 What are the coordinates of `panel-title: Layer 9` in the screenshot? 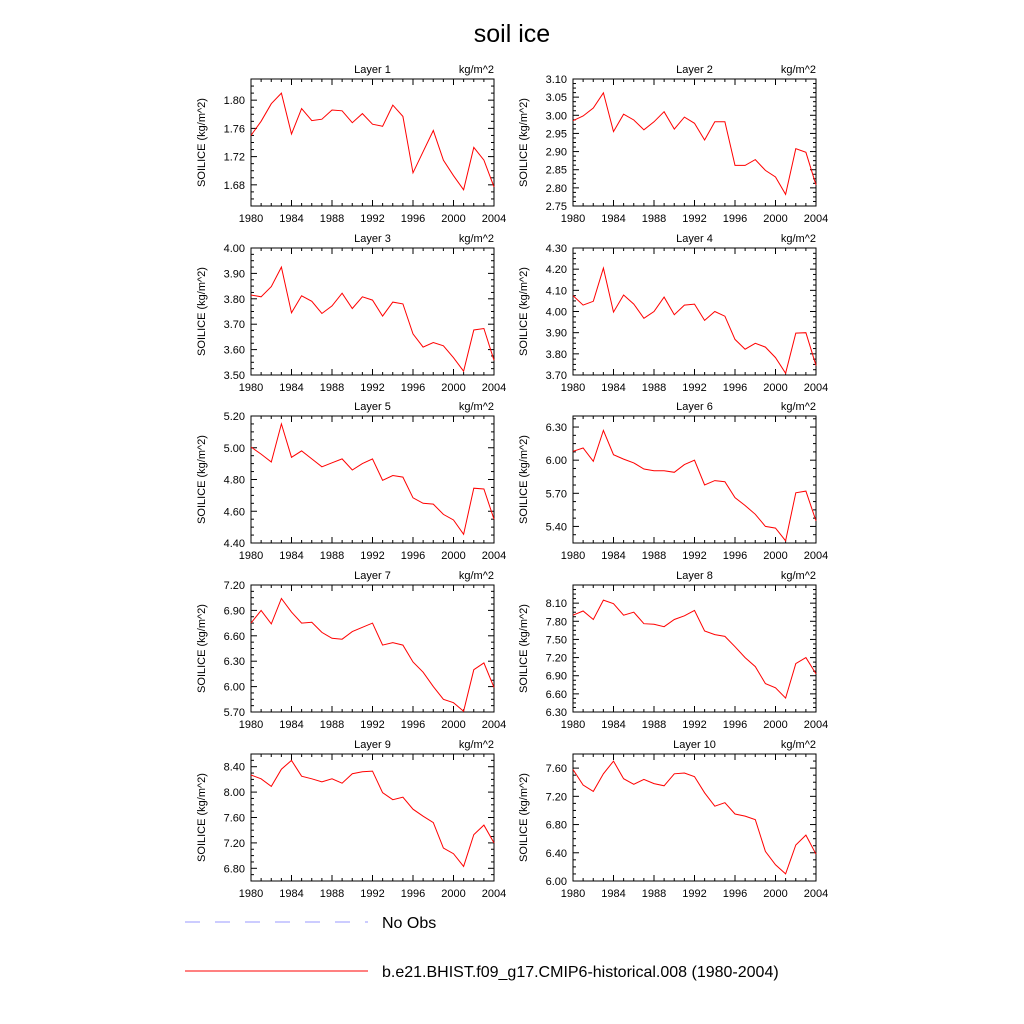 It's located at (372, 745).